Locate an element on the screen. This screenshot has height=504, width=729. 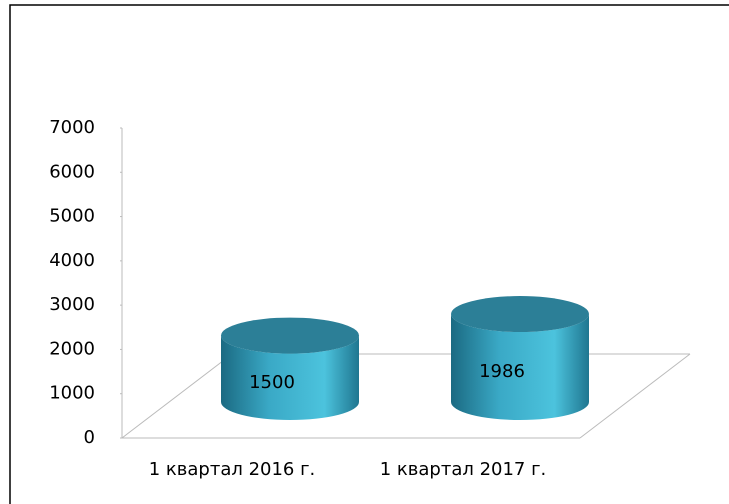
data-label: 1500 is located at coordinates (272, 382).